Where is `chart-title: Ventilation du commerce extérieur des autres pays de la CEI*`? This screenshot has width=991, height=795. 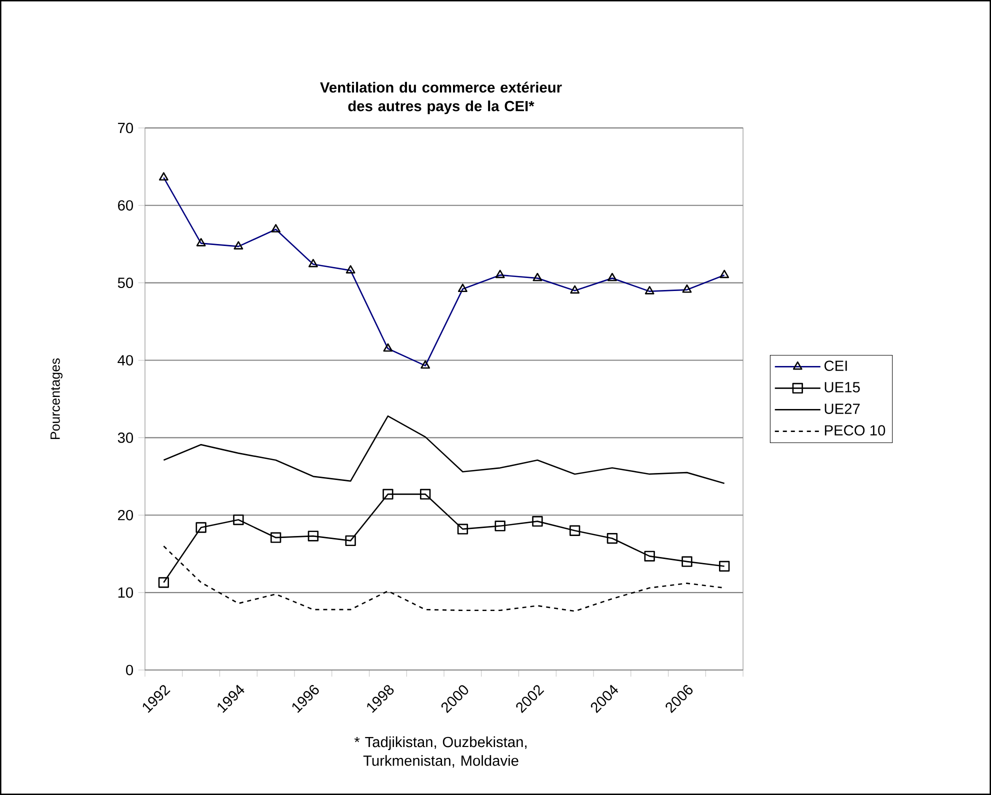 chart-title: Ventilation du commerce extérieur des autres pays de la CEI* is located at coordinates (441, 98).